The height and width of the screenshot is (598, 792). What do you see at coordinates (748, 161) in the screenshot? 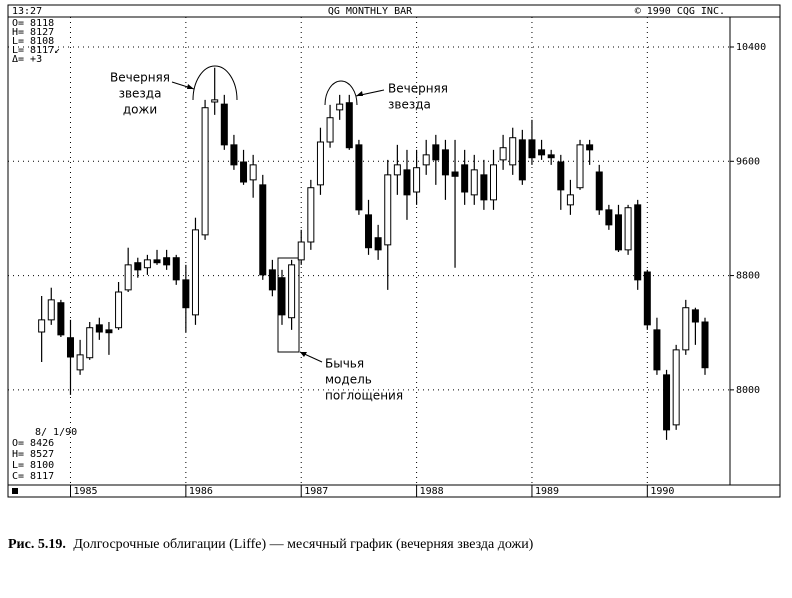
I see `y-tick-label: 9600` at bounding box center [748, 161].